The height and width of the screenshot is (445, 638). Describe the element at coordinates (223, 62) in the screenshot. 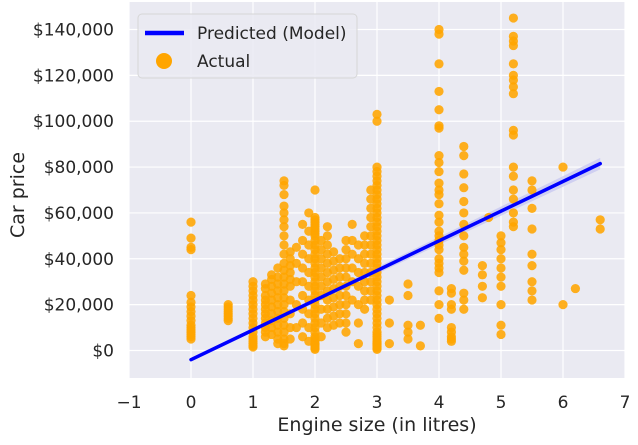

I see `legend-label-actual: Actual` at that location.